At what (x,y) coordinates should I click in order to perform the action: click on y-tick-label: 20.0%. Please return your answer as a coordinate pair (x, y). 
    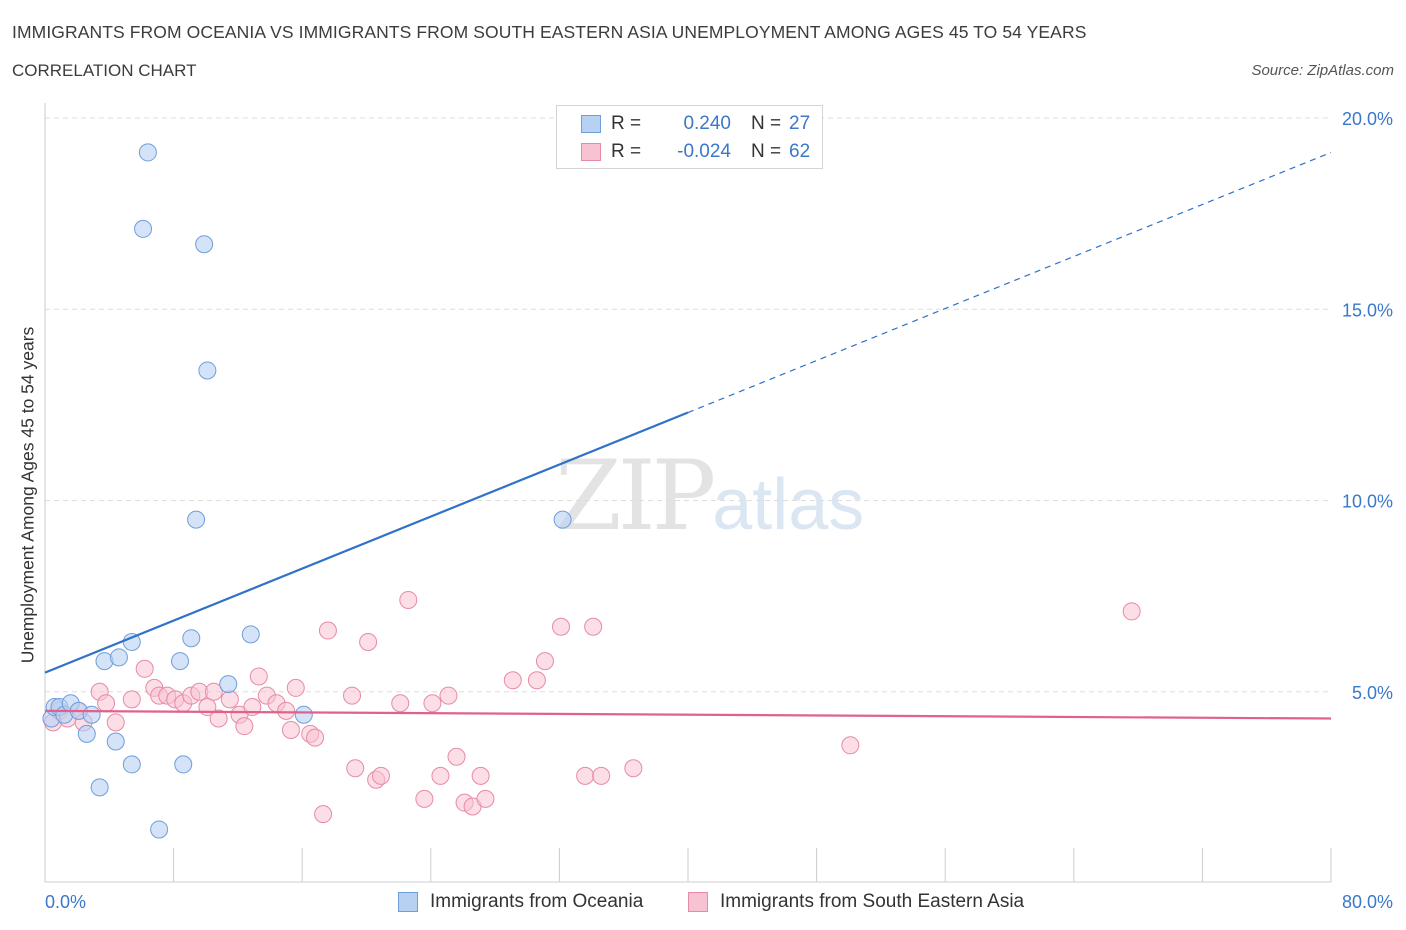
    Looking at the image, I should click on (1367, 119).